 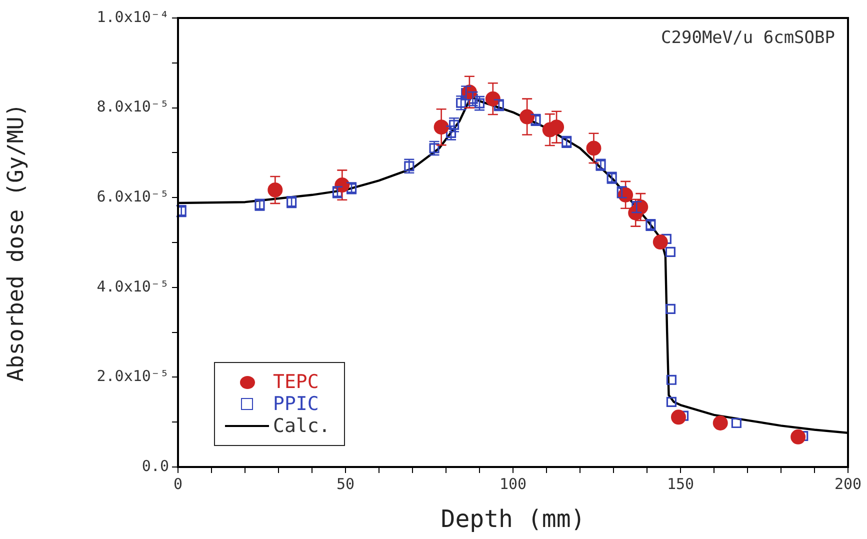 What do you see at coordinates (16, 242) in the screenshot?
I see `y-axis-title: Absorbed dose (Gy/MU)` at bounding box center [16, 242].